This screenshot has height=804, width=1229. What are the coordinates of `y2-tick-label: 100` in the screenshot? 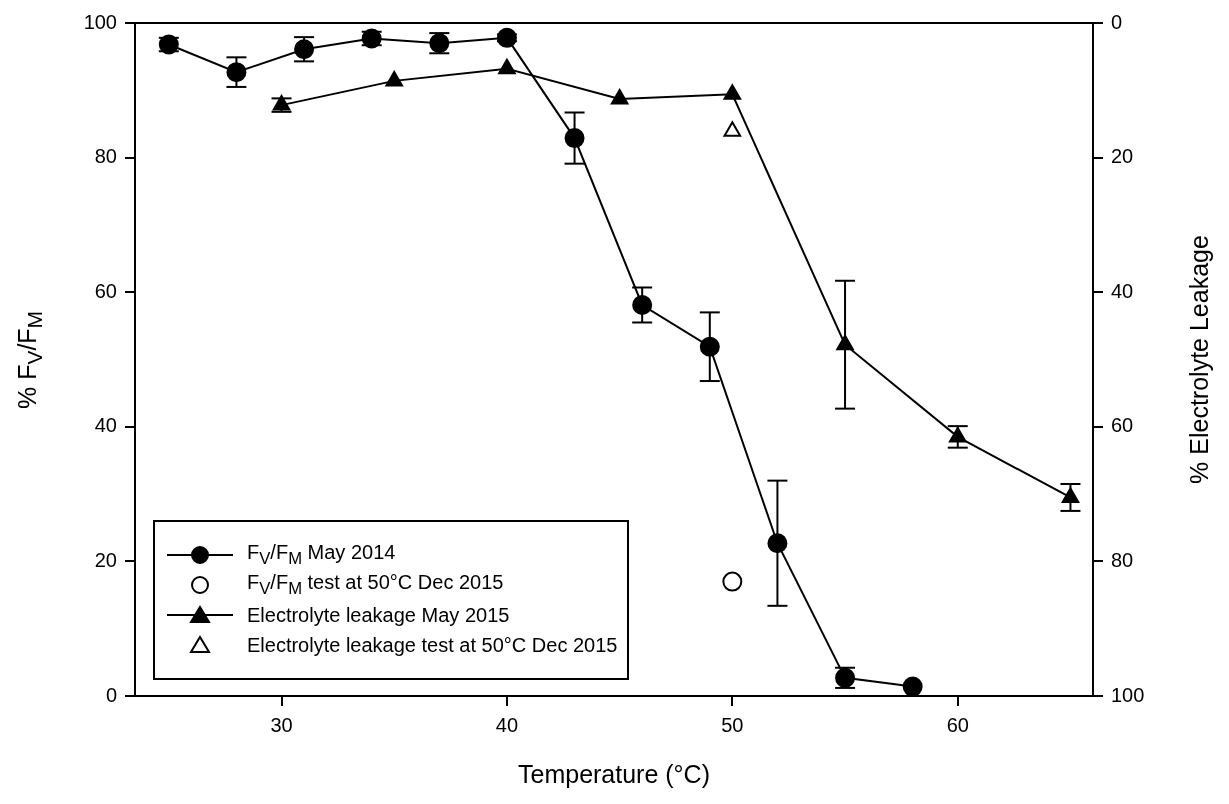 It's located at (1128, 694).